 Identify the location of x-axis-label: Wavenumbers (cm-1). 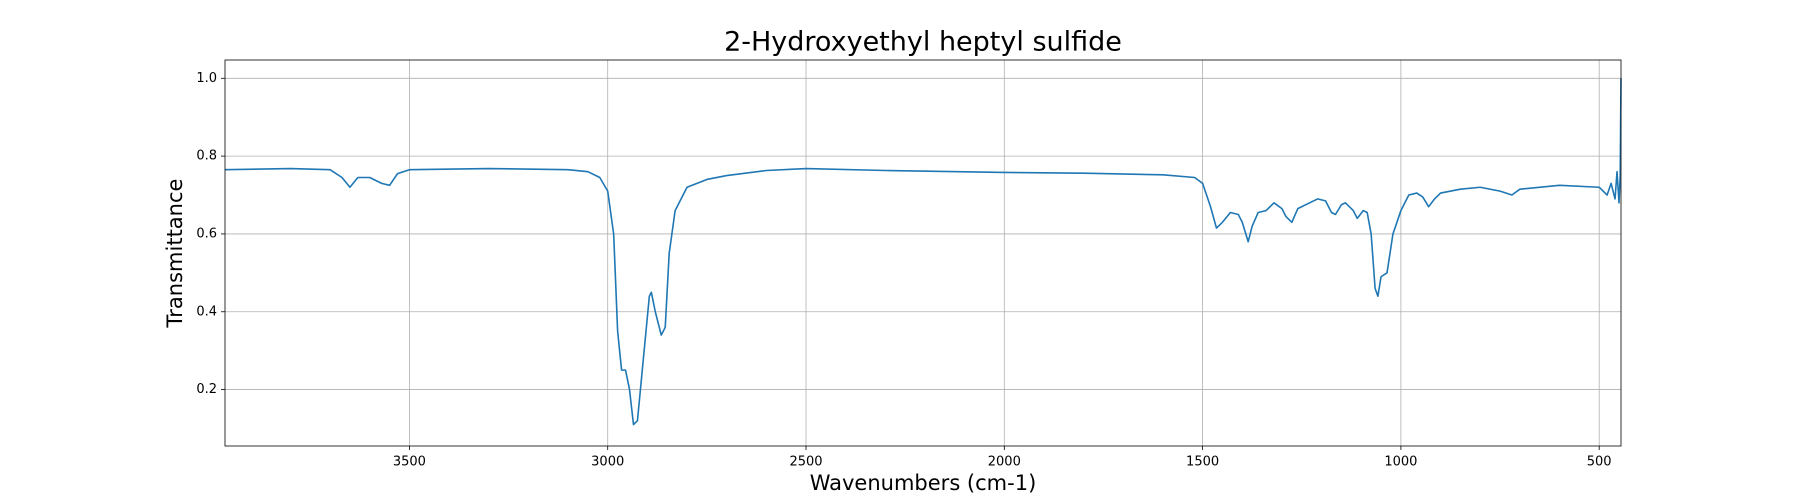
(923, 483).